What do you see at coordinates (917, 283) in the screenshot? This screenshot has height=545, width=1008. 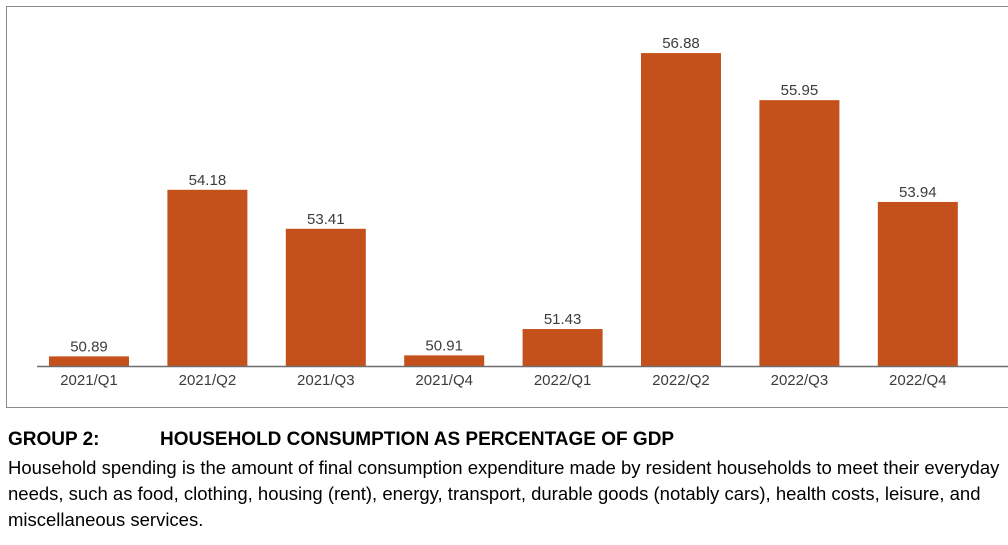 I see `bar-2022-q4` at bounding box center [917, 283].